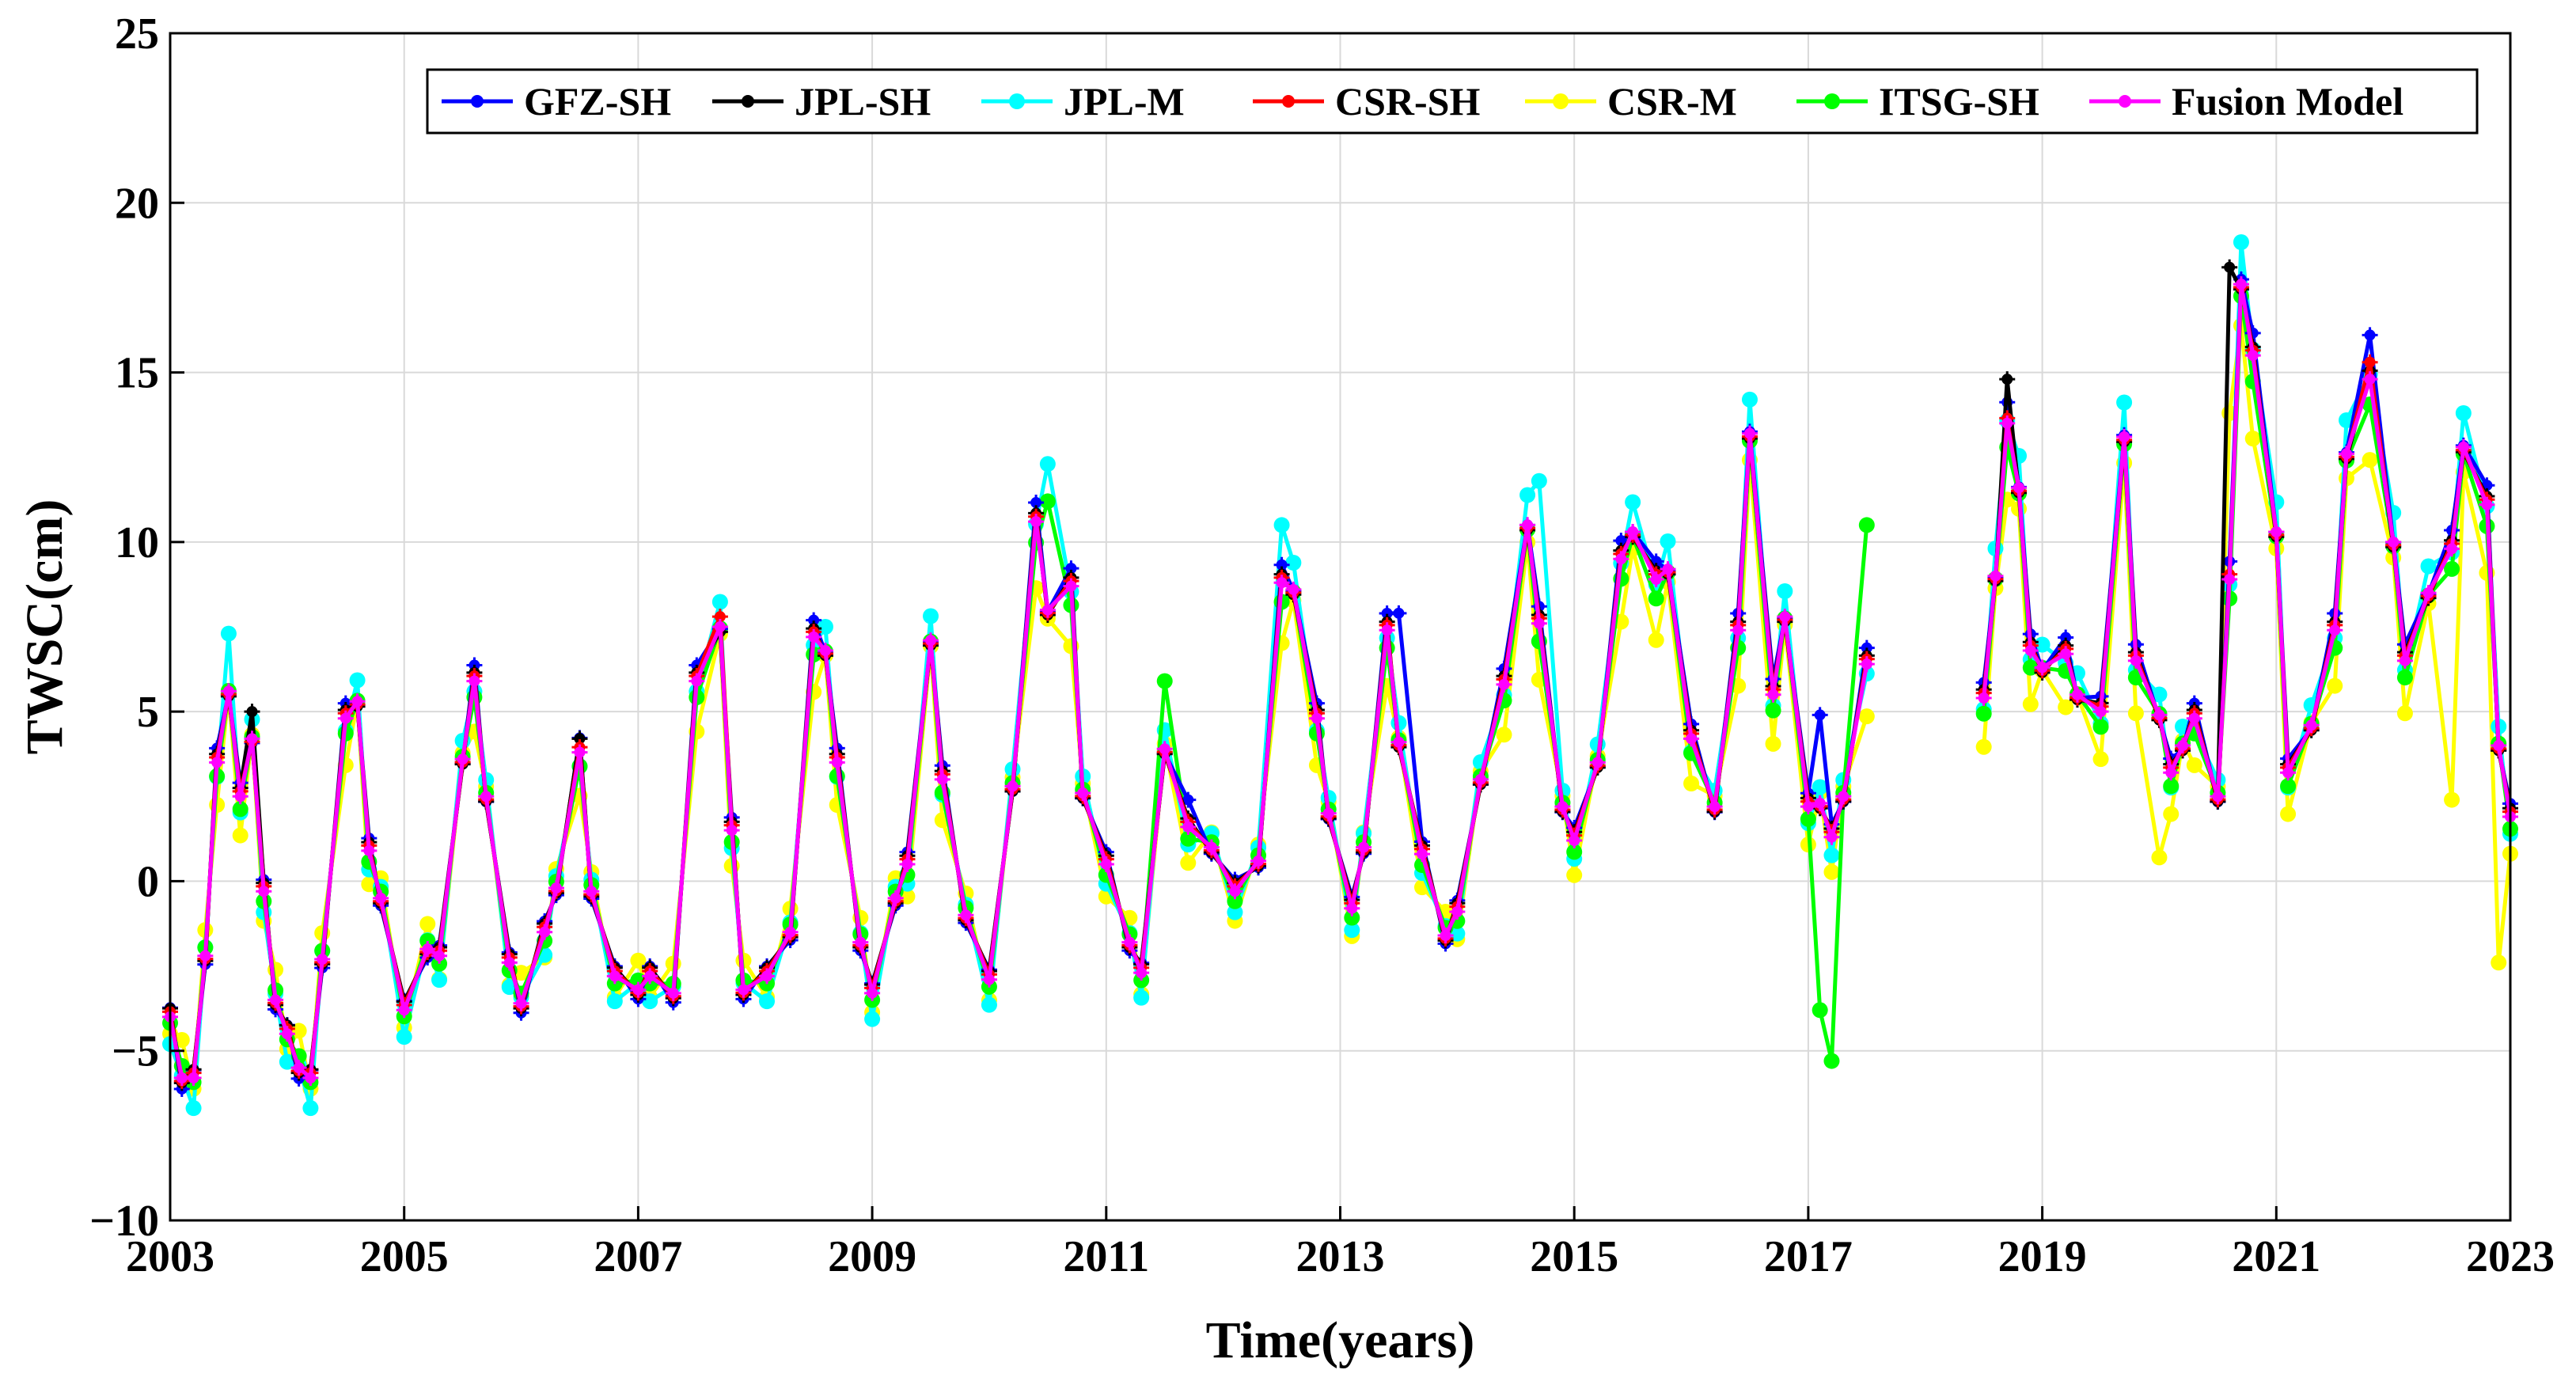 The image size is (2576, 1385). What do you see at coordinates (2276, 1256) in the screenshot?
I see `x-tick-label: 2021` at bounding box center [2276, 1256].